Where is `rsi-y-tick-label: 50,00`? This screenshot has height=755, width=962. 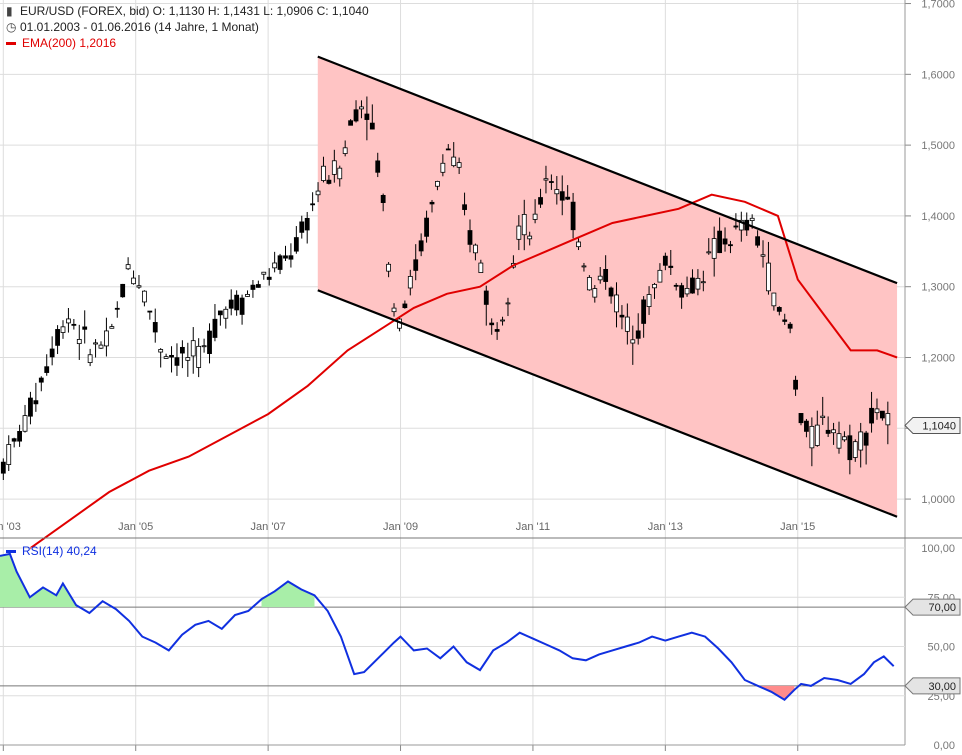 rsi-y-tick-label: 50,00 is located at coordinates (941, 648).